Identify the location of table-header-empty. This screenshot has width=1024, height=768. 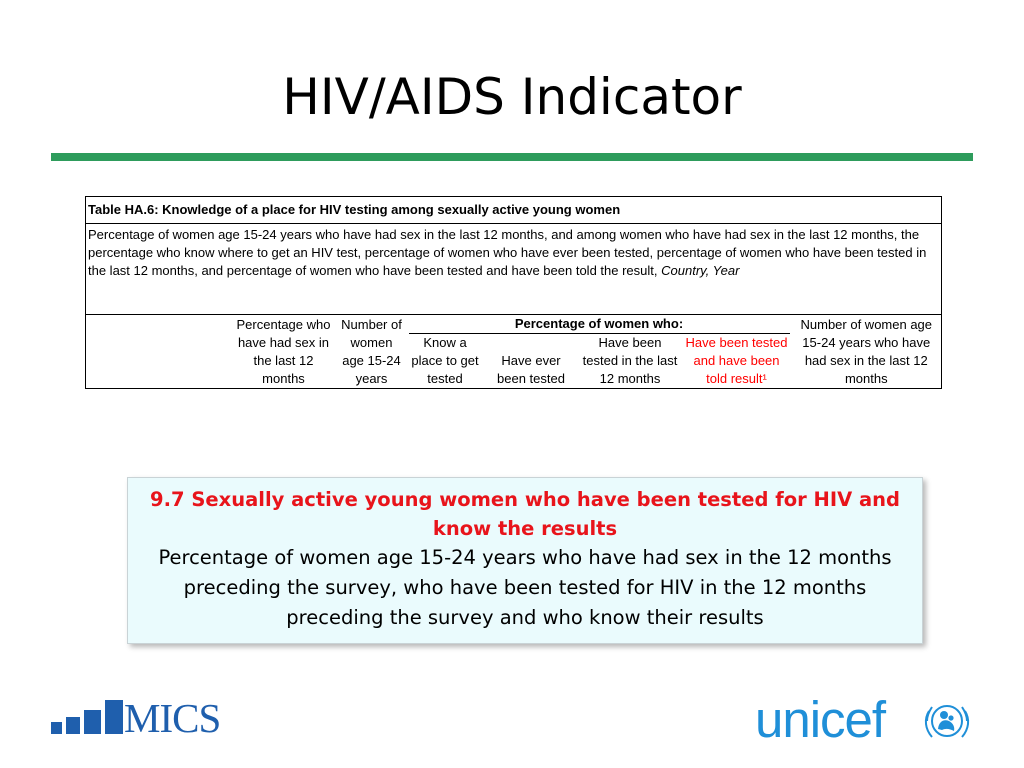
(158, 351).